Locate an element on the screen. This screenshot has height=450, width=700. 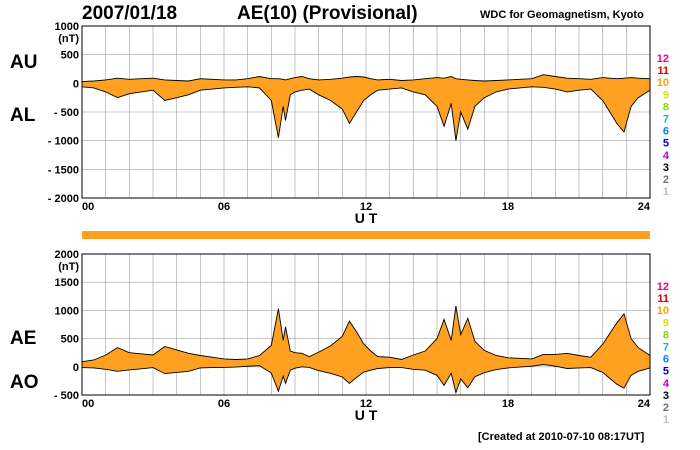
y-tick-label: - 2000 is located at coordinates (63, 199).